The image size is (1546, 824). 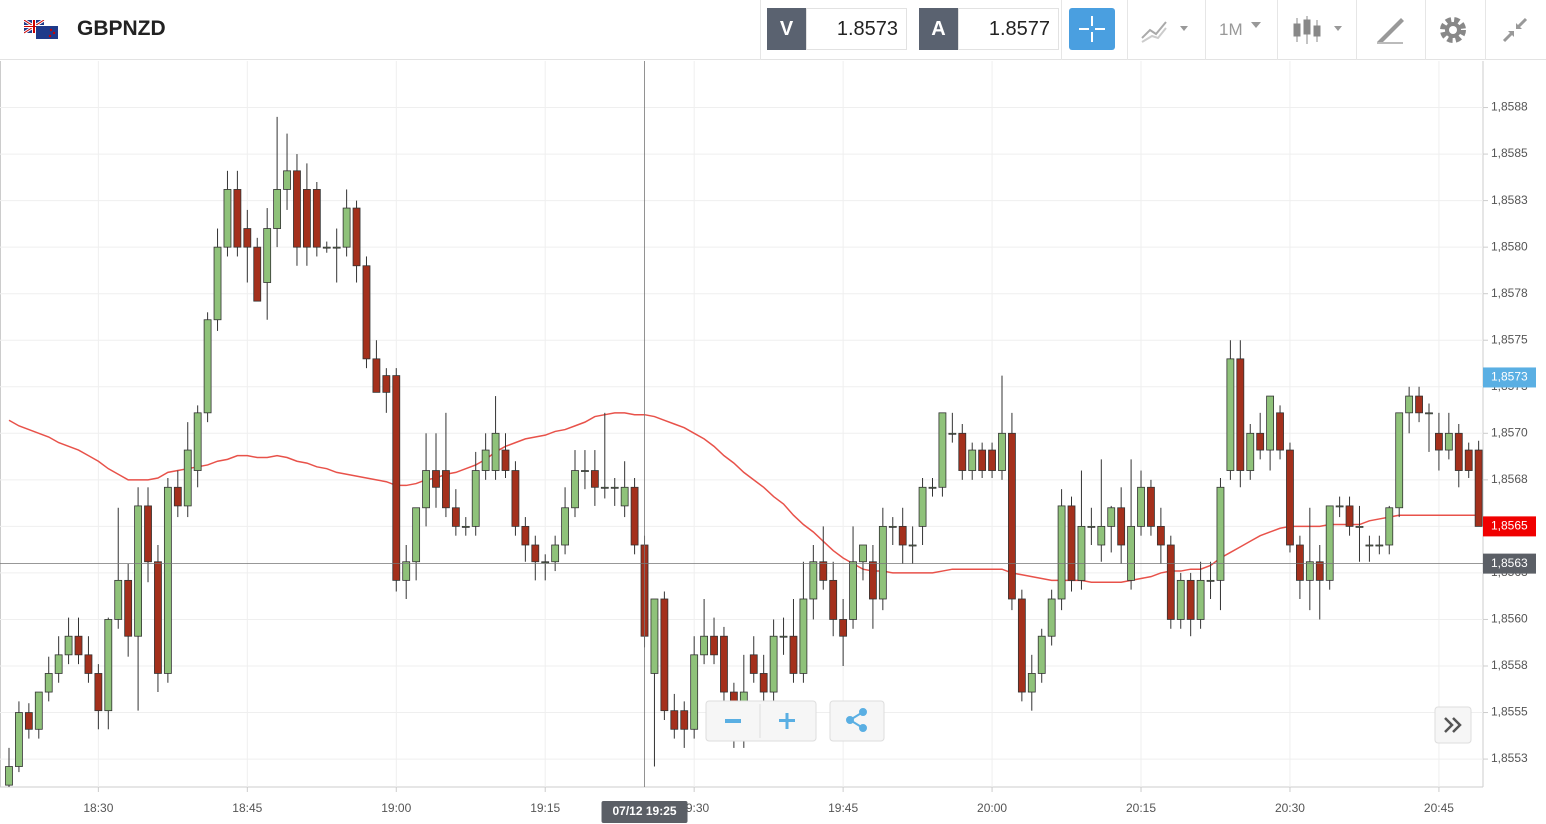 What do you see at coordinates (1515, 30) in the screenshot?
I see `collapse-button` at bounding box center [1515, 30].